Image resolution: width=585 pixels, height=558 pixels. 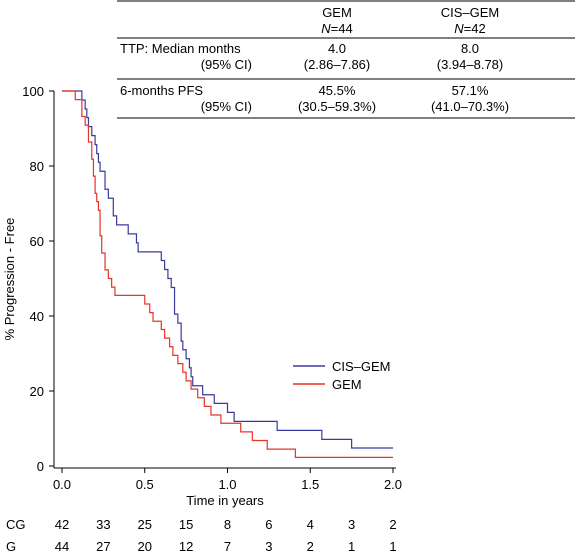 I want to click on risk-count: 7, so click(x=227, y=546).